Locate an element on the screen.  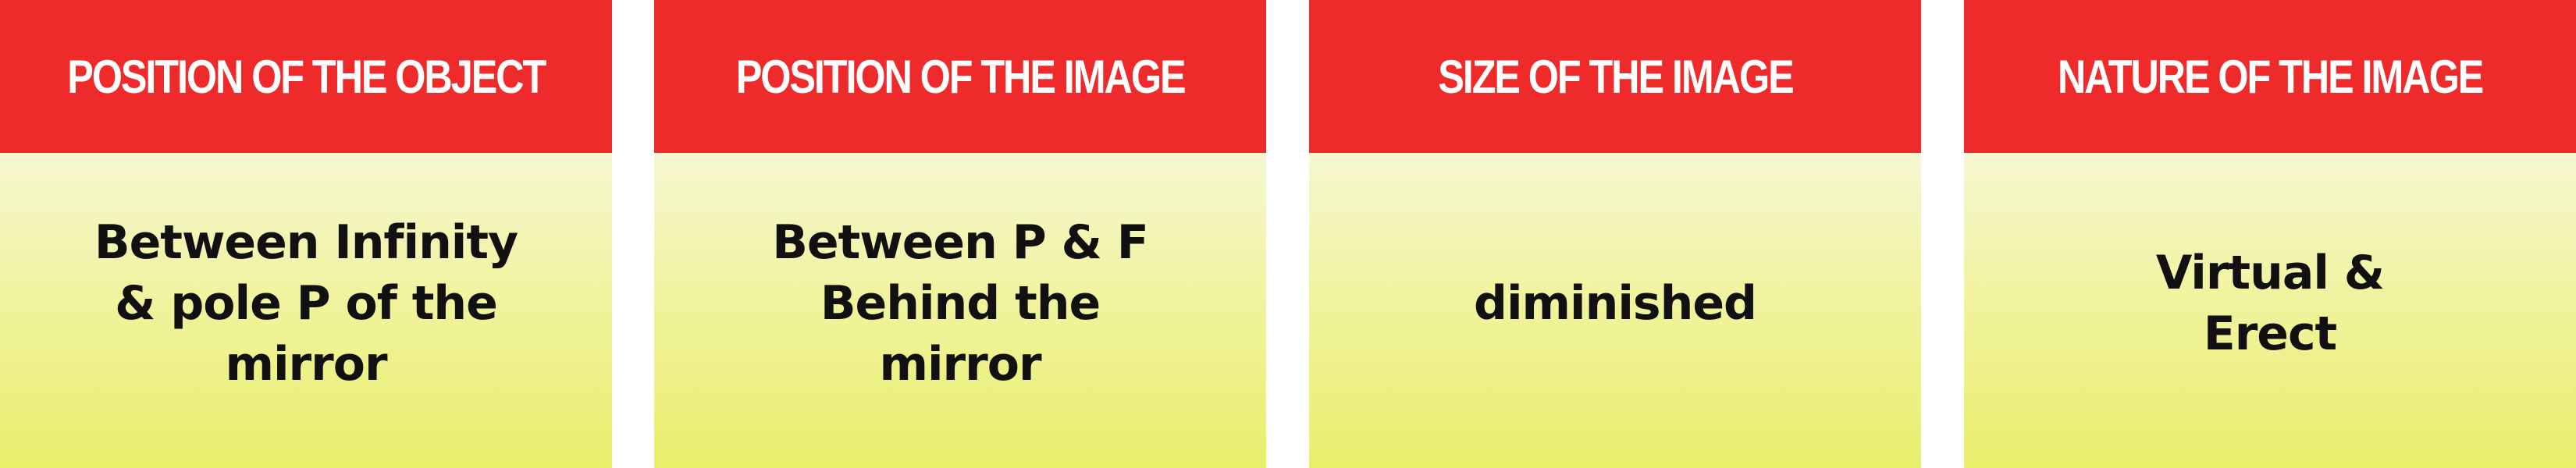
column-header-label: SIZE OF THE IMAGE is located at coordinates (1616, 76).